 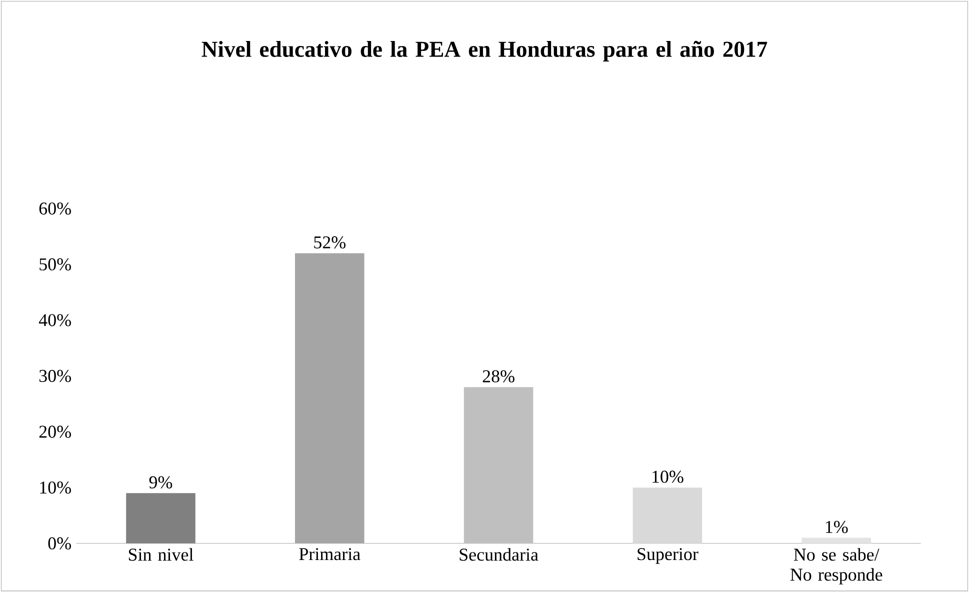 What do you see at coordinates (836, 566) in the screenshot?
I see `x-tick-label: No se sabe/ No responde` at bounding box center [836, 566].